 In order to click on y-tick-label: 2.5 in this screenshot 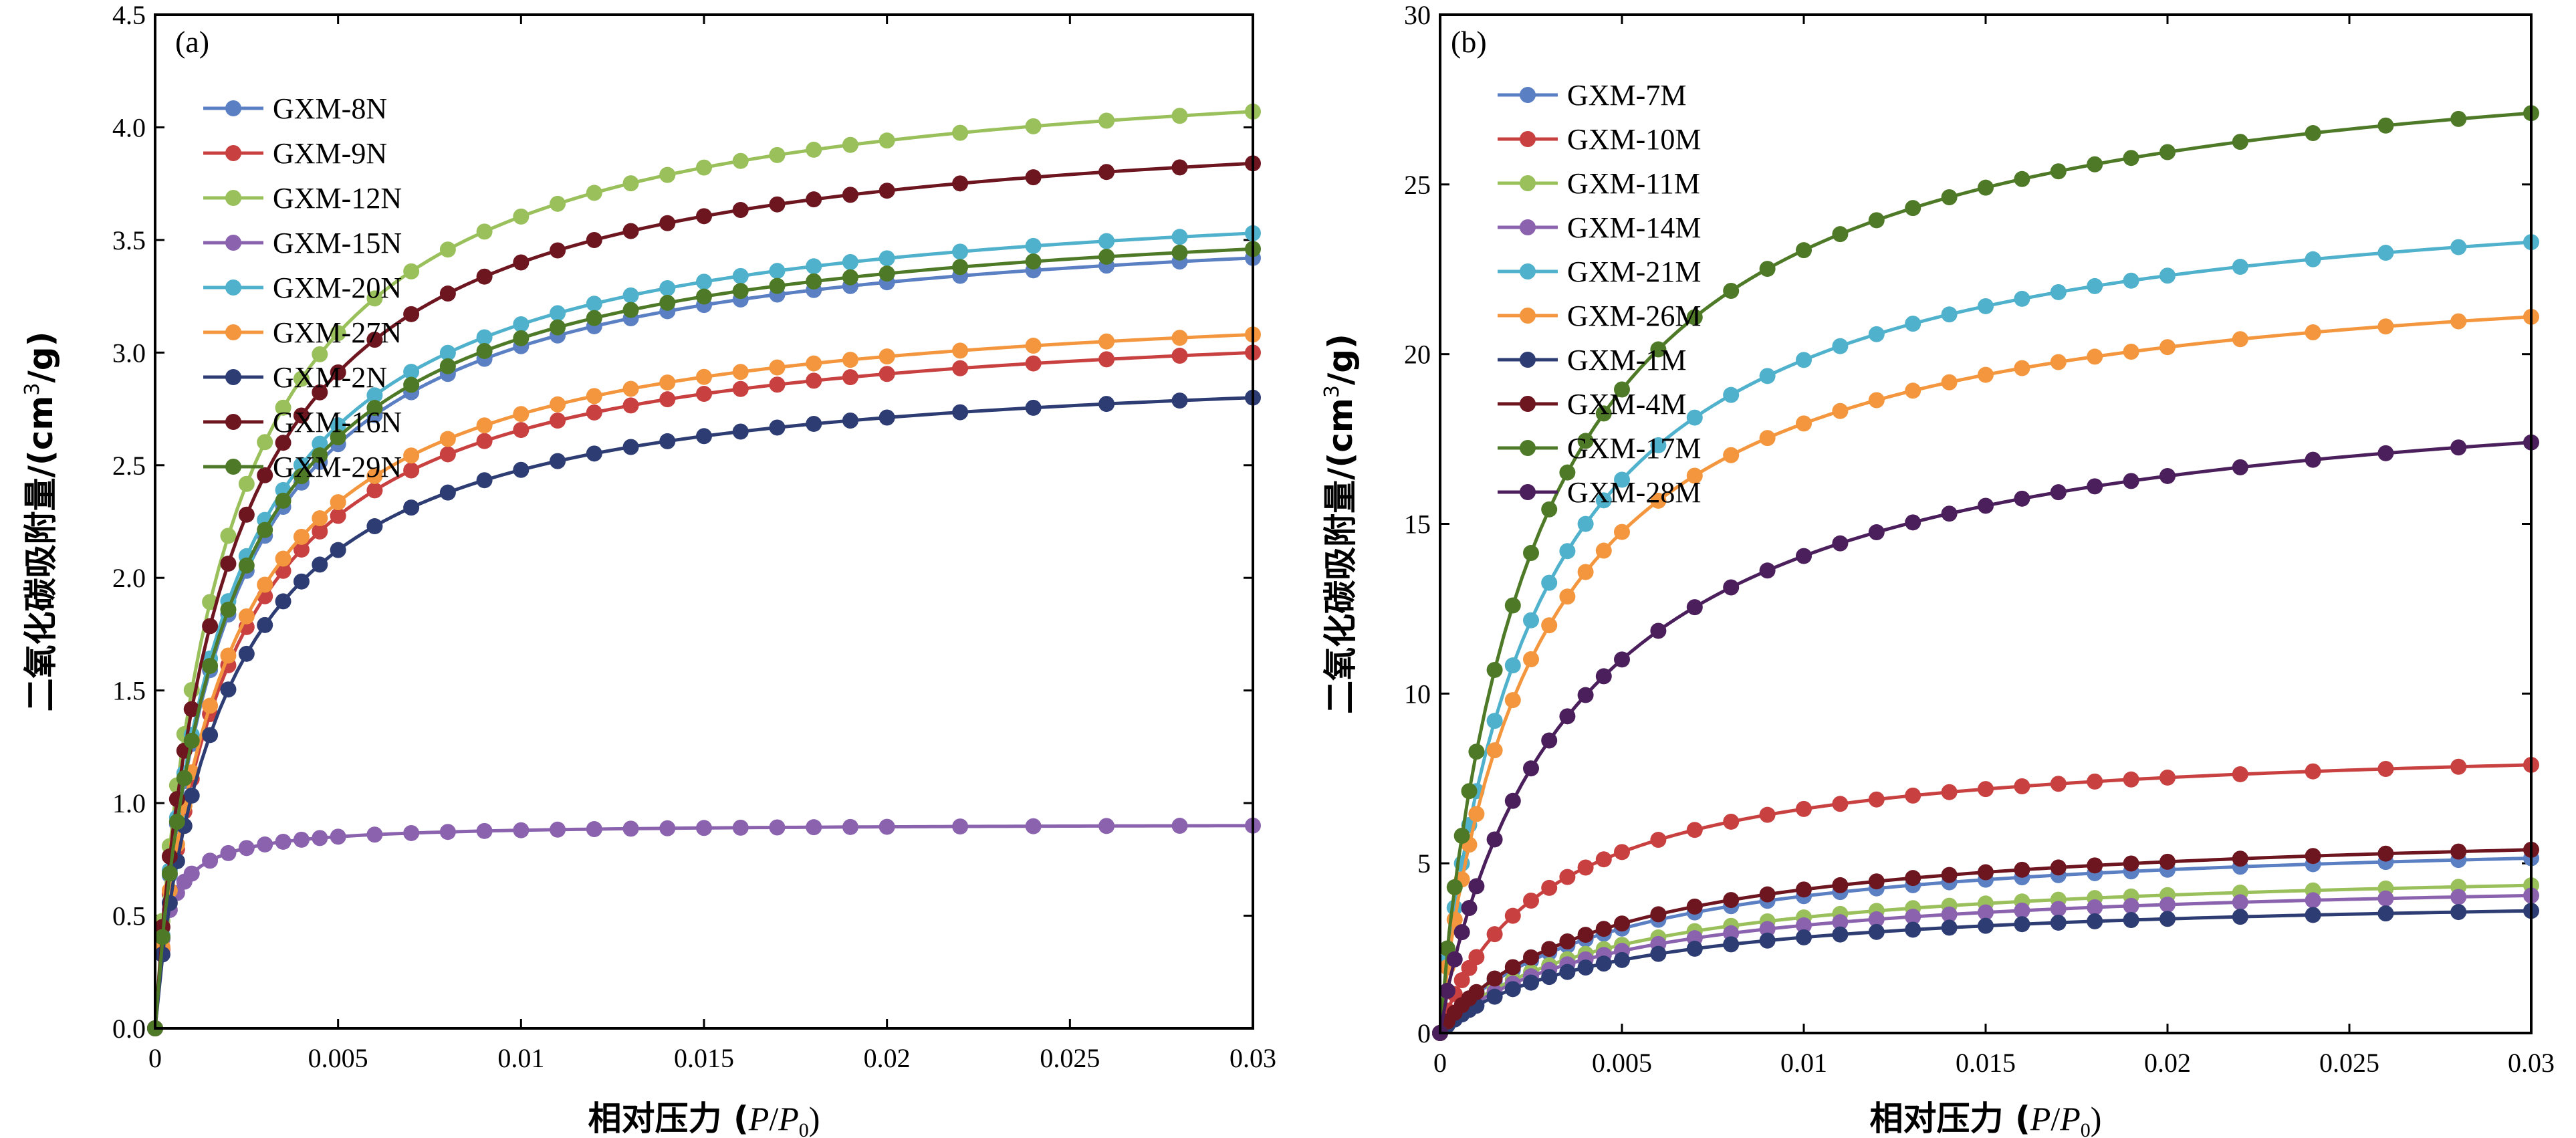, I will do `click(129, 466)`.